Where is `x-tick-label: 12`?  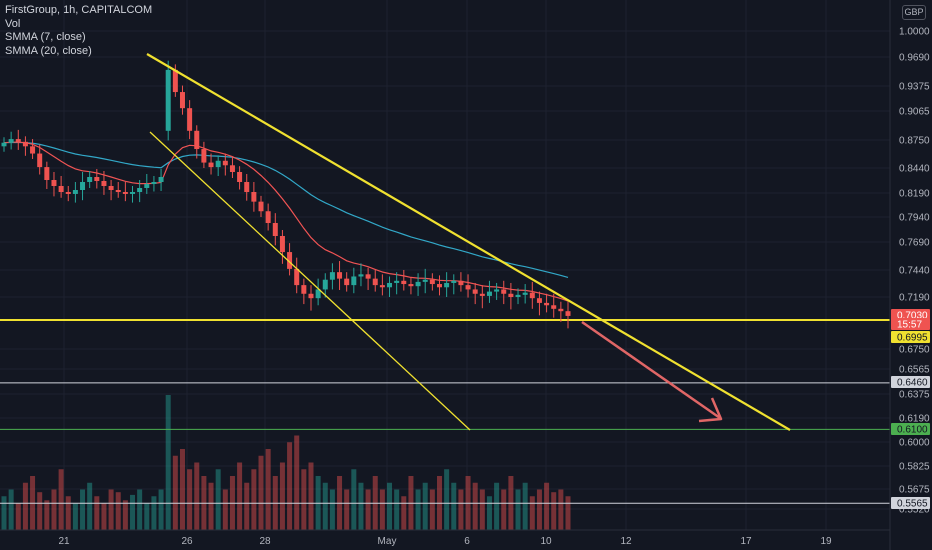
x-tick-label: 12 is located at coordinates (626, 541).